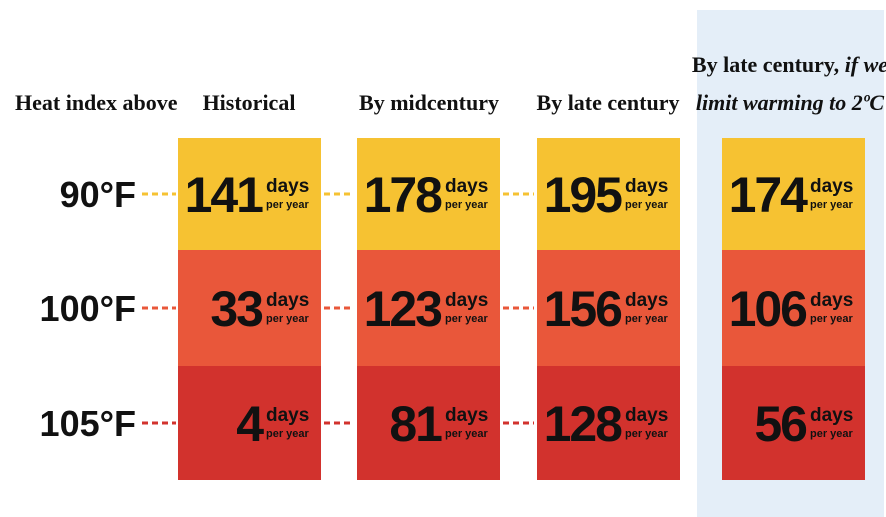 This screenshot has width=886, height=517. I want to click on header-part: if we, so click(865, 64).